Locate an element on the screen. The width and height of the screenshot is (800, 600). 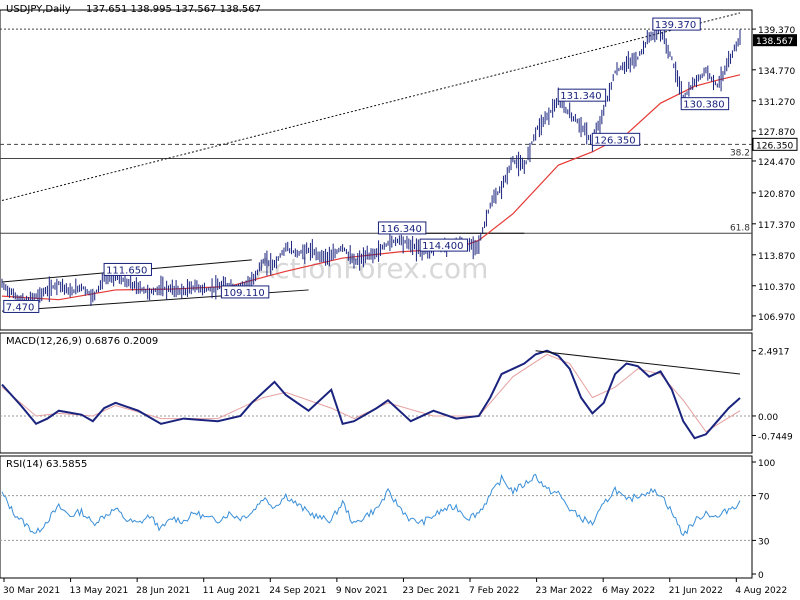
macd-layer is located at coordinates (376, 394).